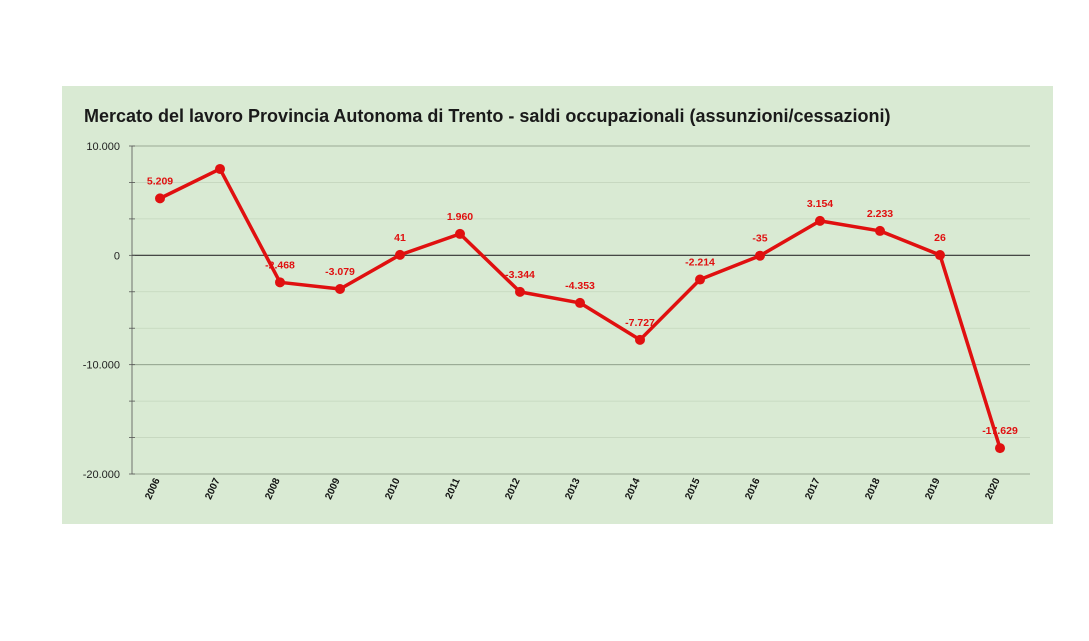  Describe the element at coordinates (153, 488) in the screenshot. I see `x-tick-label: 2006` at that location.